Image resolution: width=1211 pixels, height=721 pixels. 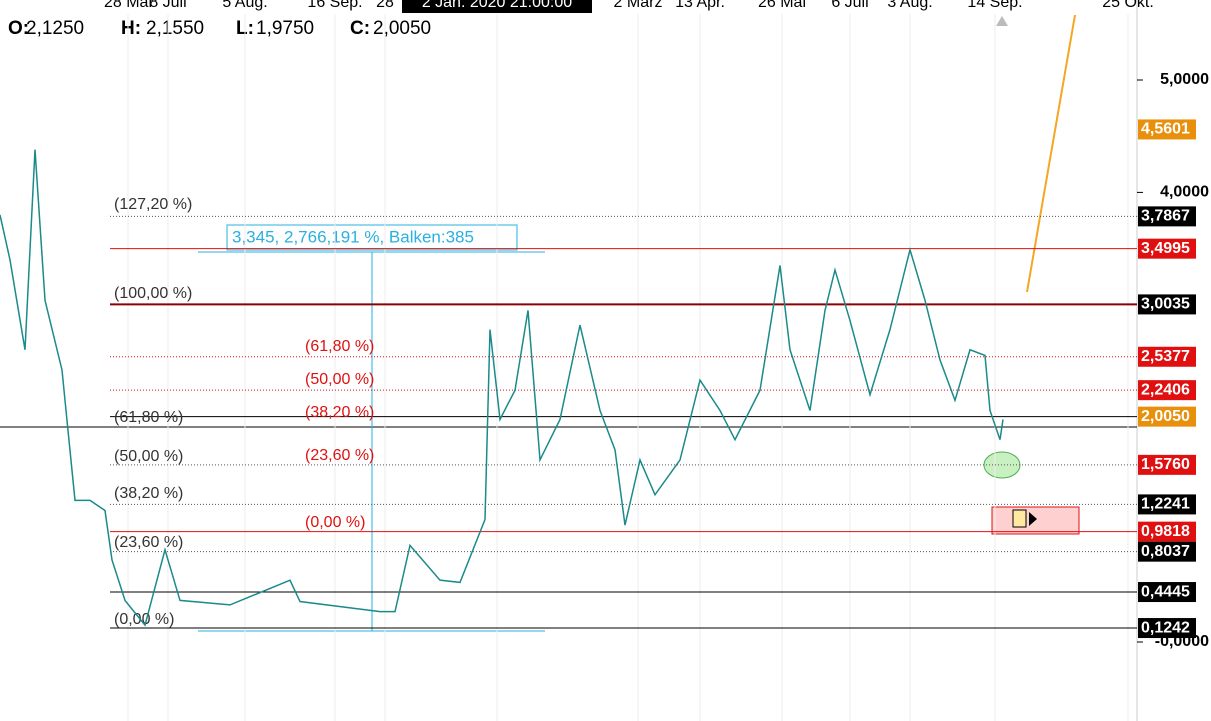 What do you see at coordinates (1128, 5) in the screenshot?
I see `date-label: 25 Okt.` at bounding box center [1128, 5].